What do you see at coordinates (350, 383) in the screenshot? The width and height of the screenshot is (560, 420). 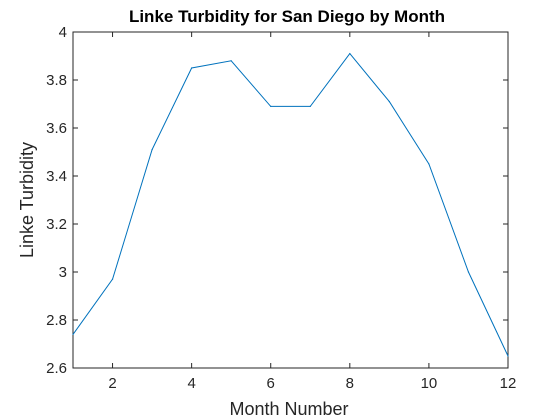 I see `x-tick-label: 8` at bounding box center [350, 383].